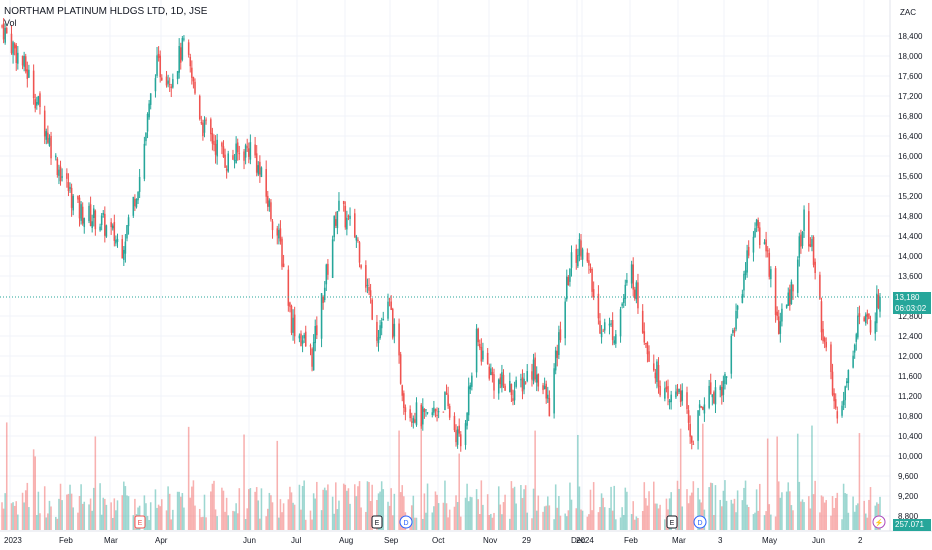 This screenshot has width=932, height=550. Describe the element at coordinates (912, 303) in the screenshot. I see `last-price-tag: 13,180 06:03:02` at that location.